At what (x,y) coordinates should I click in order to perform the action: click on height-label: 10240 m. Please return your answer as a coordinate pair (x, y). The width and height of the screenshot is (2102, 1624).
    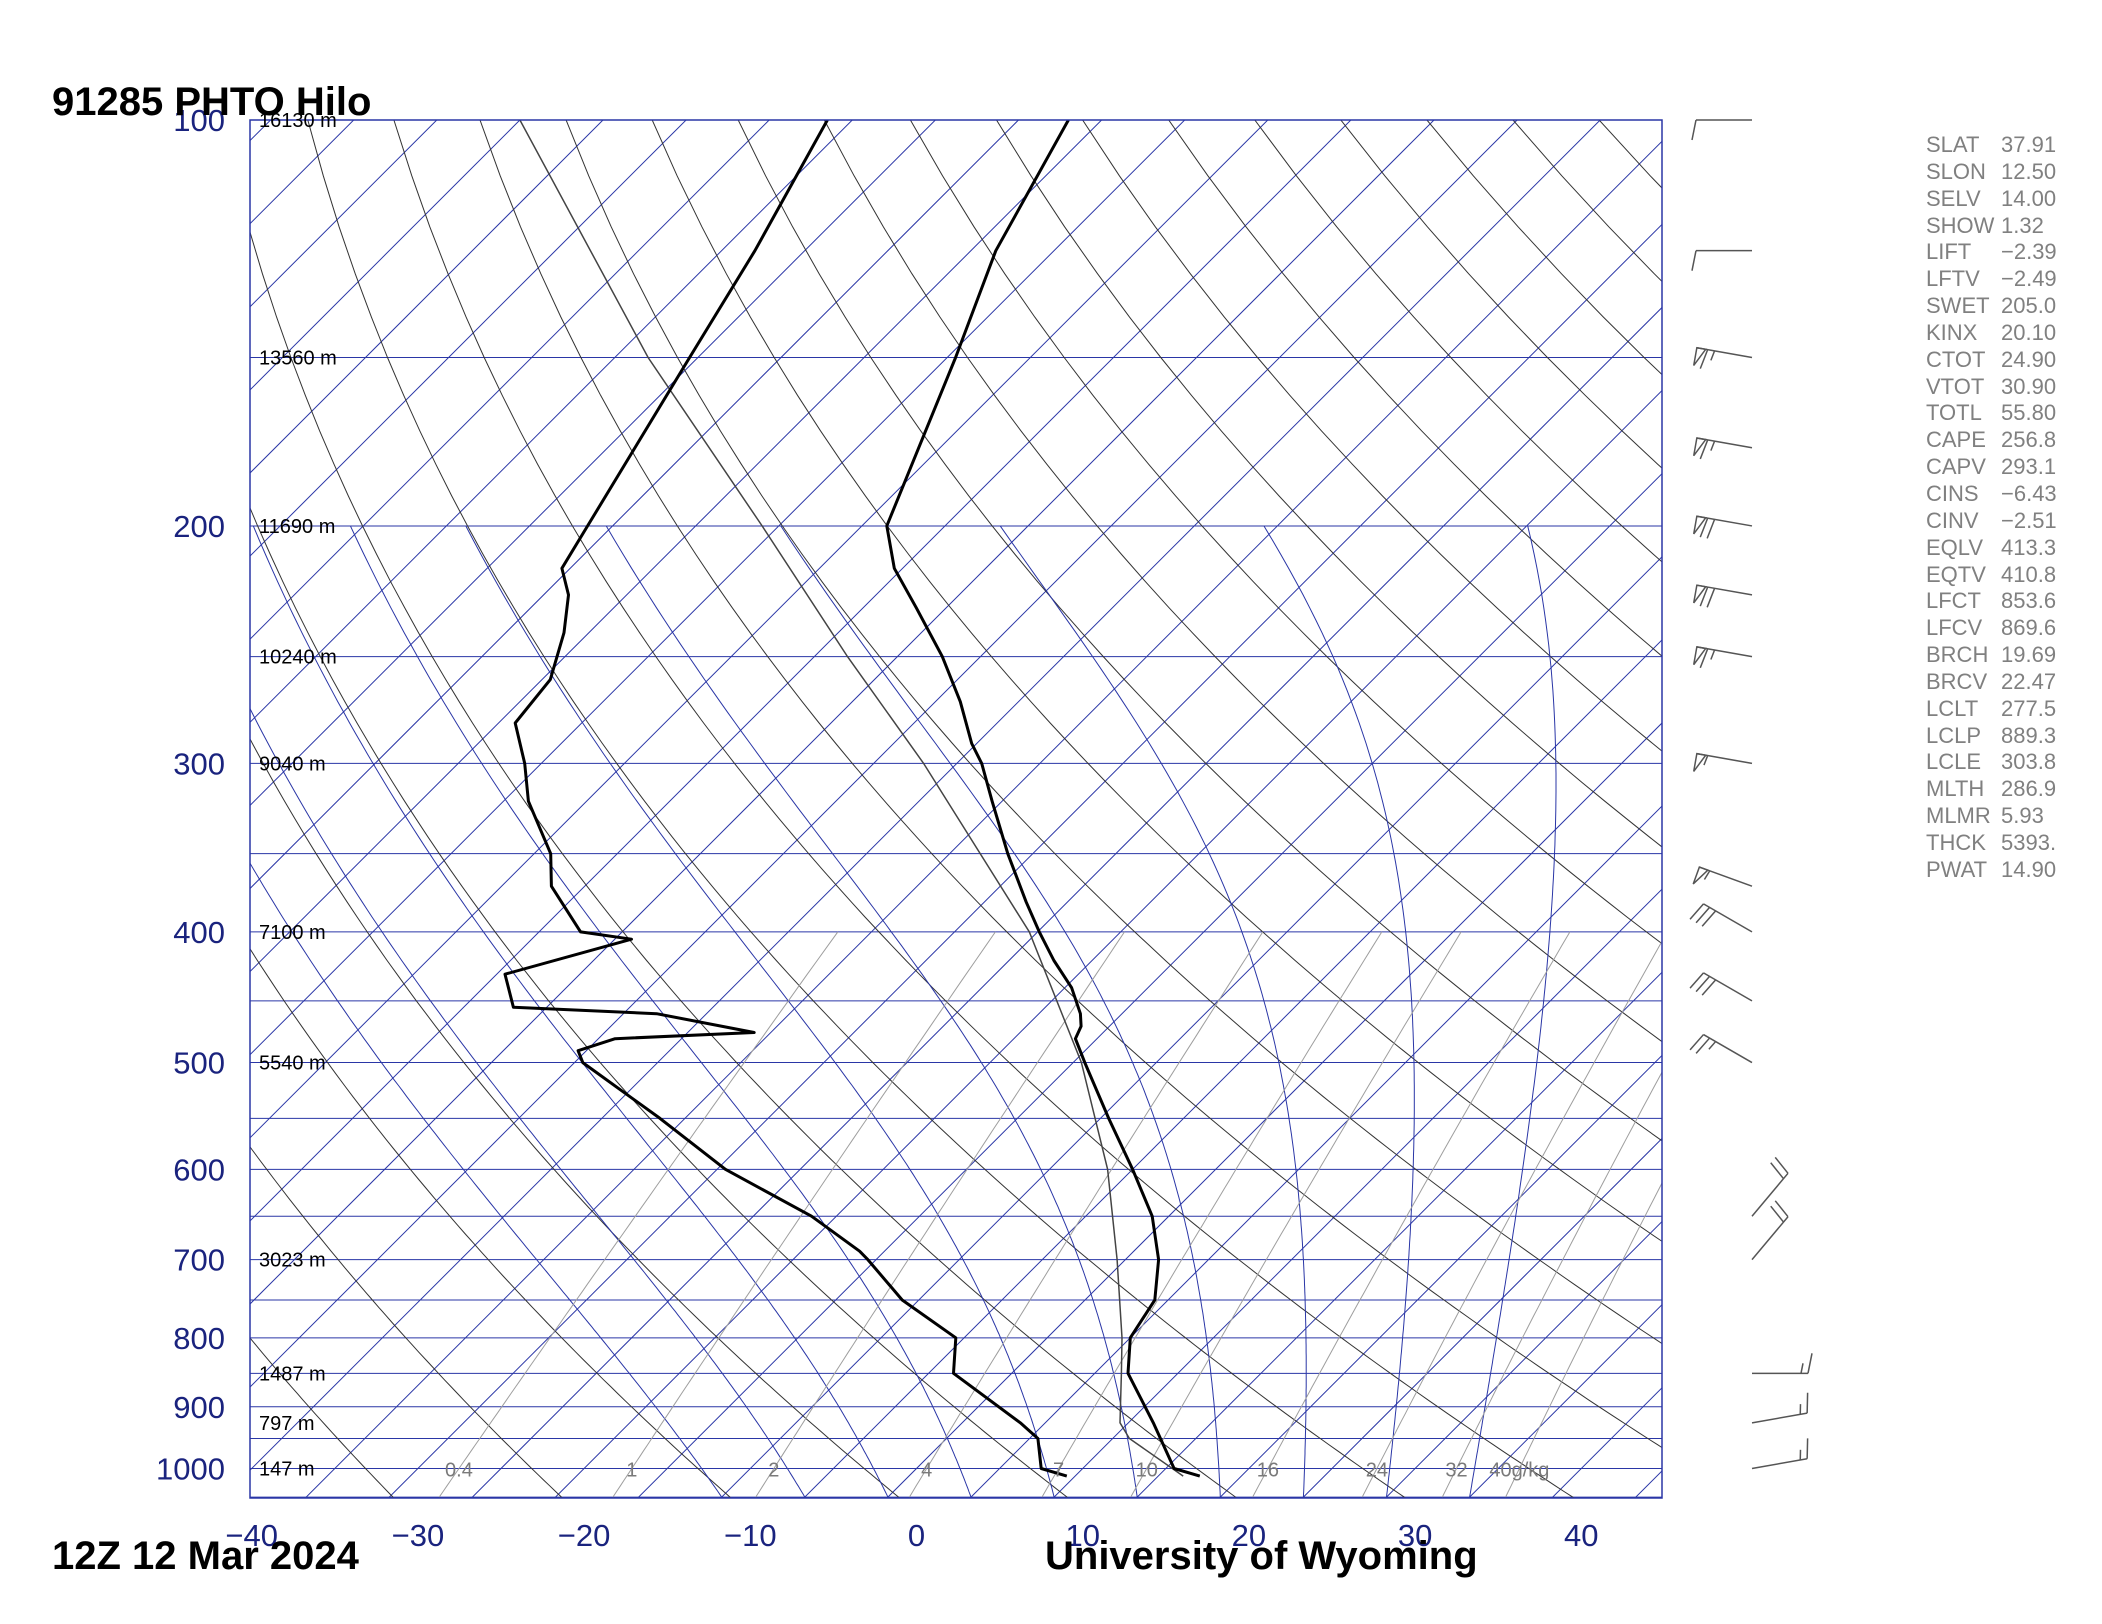
    Looking at the image, I should click on (298, 658).